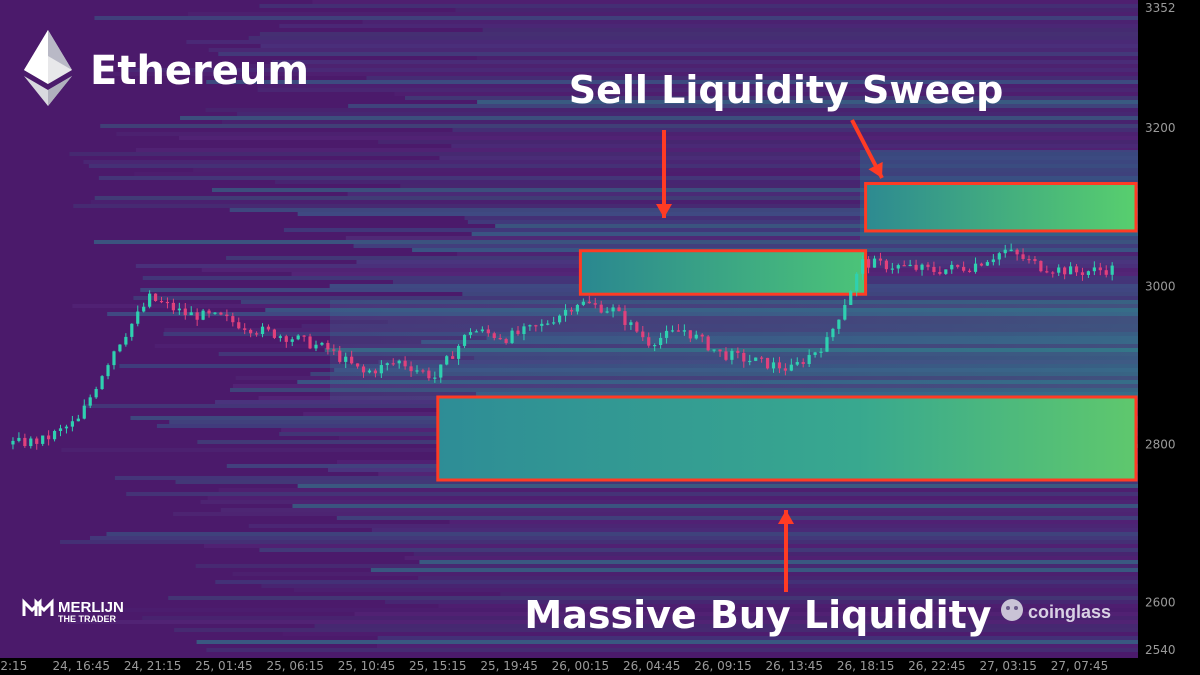  I want to click on chart-brand-title: Ethereum, so click(199, 71).